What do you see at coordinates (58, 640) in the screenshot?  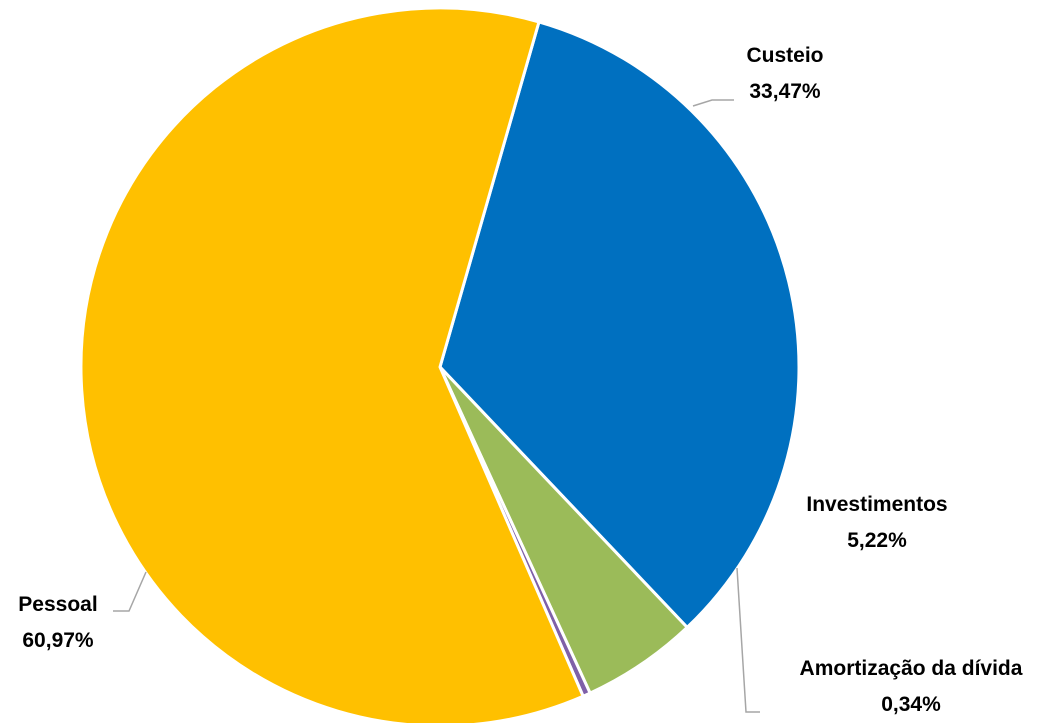 I see `label-pessoal-value: 60,97%` at bounding box center [58, 640].